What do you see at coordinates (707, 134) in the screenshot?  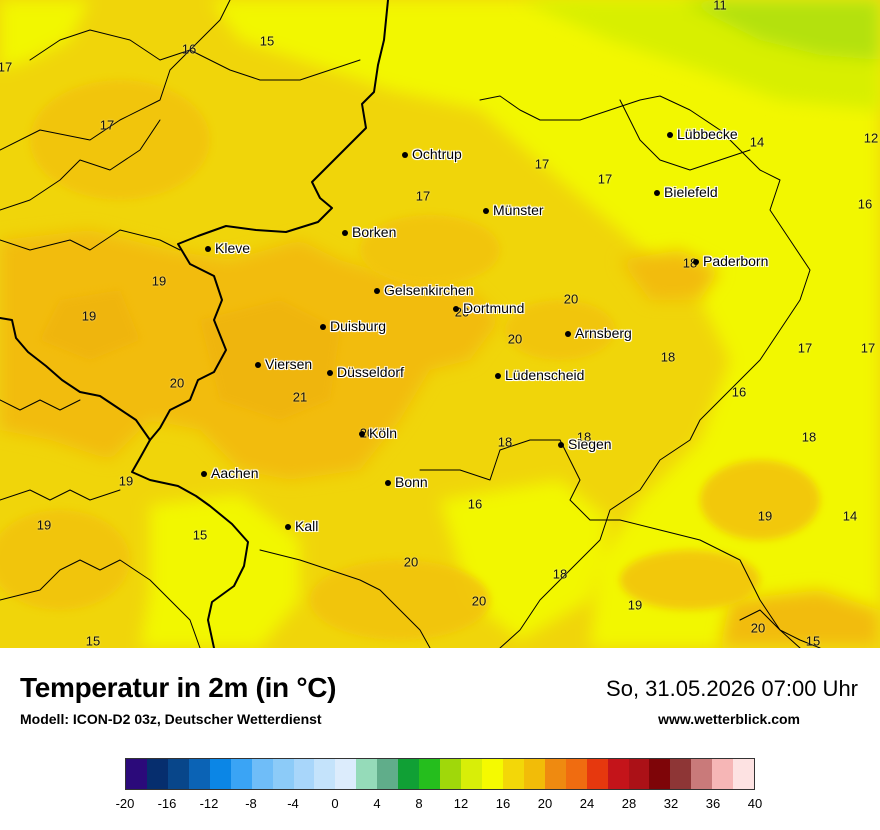 I see `city-name: Lübbecke` at bounding box center [707, 134].